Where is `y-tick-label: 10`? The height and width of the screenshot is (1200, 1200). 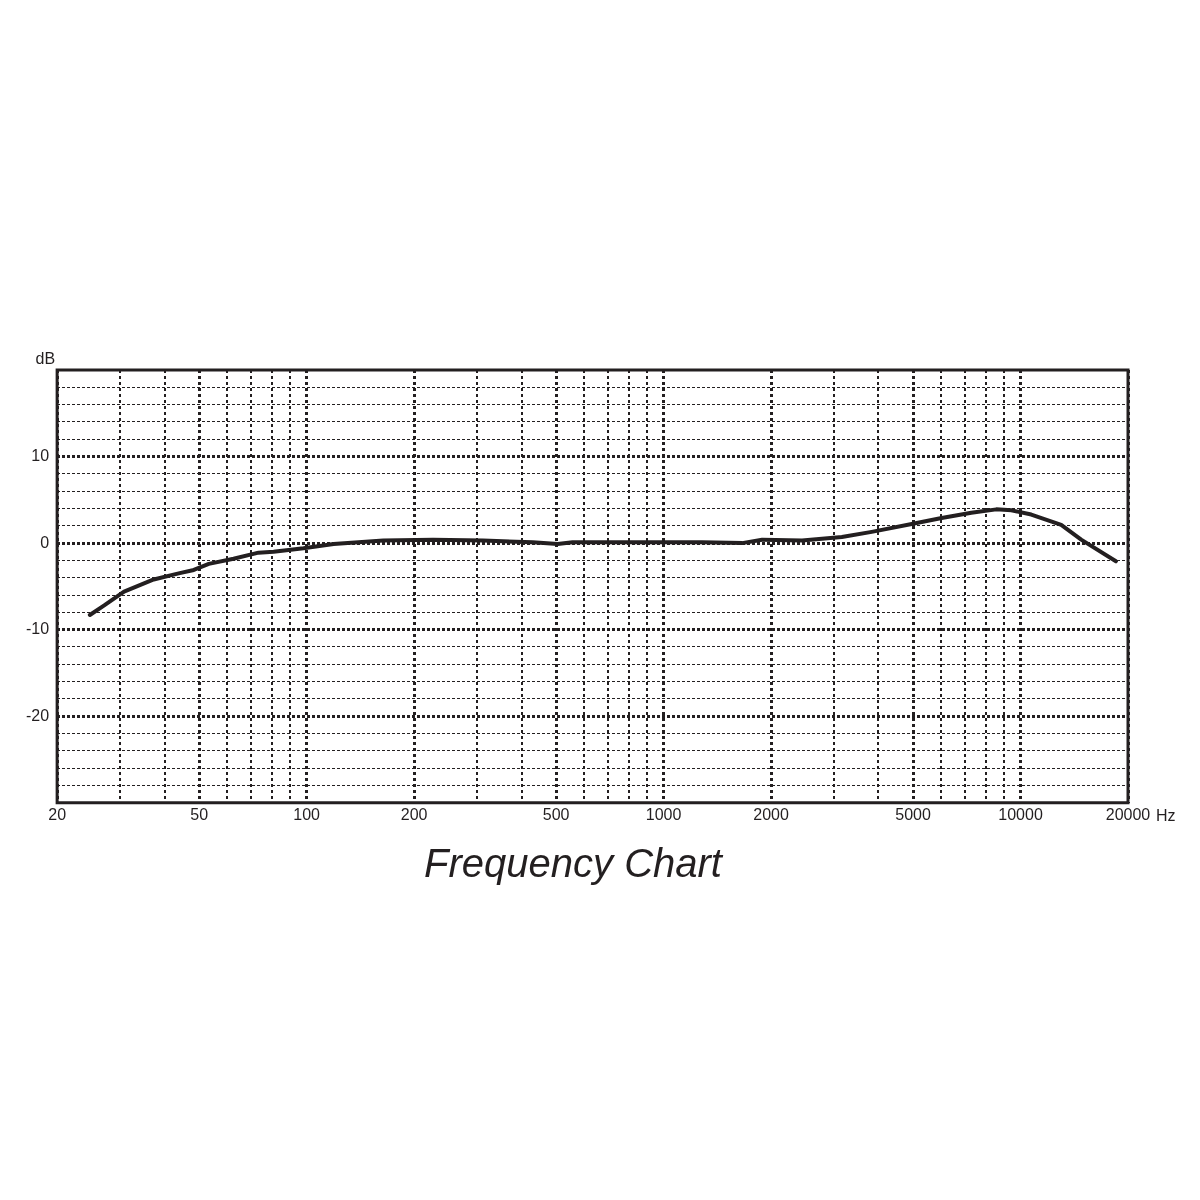 y-tick-label: 10 is located at coordinates (40, 455).